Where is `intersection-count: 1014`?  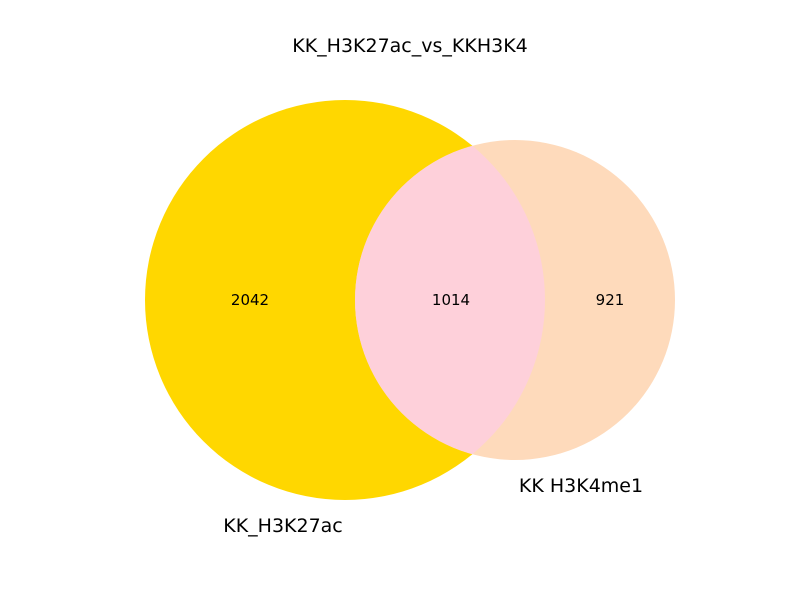
intersection-count: 1014 is located at coordinates (451, 300).